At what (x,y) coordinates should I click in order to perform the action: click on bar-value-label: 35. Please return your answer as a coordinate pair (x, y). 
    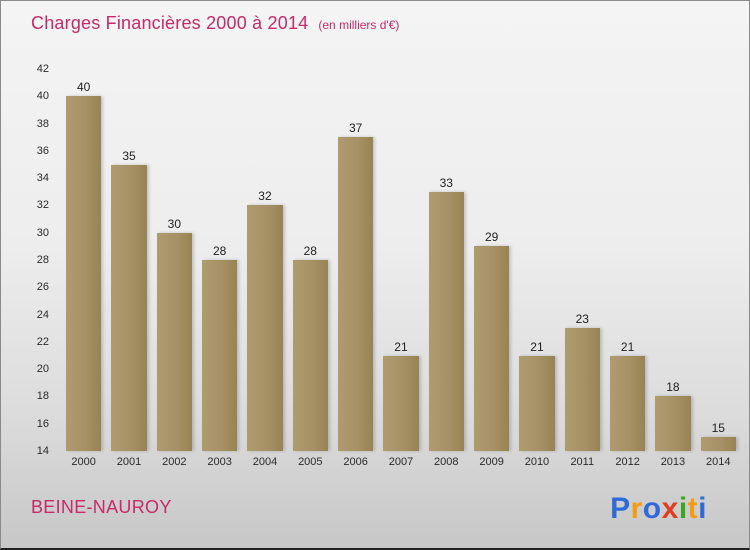
    Looking at the image, I should click on (129, 155).